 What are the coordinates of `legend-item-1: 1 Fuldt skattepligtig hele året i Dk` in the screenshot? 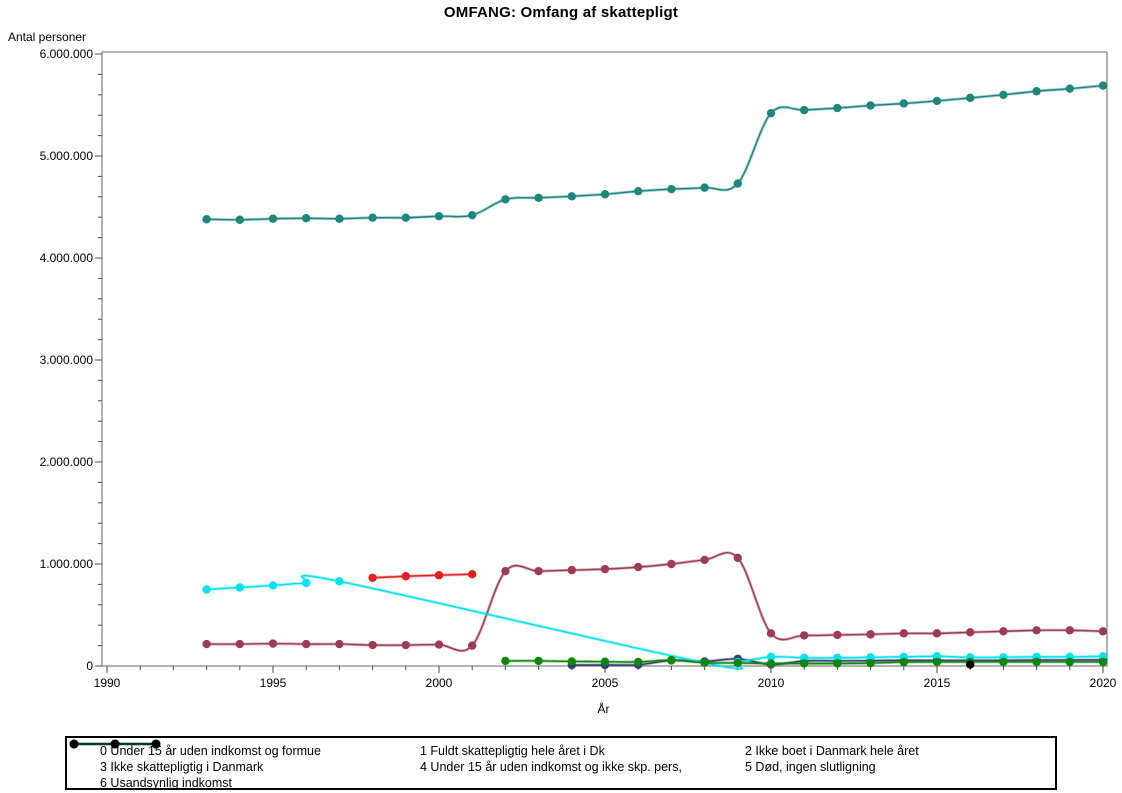 It's located at (407, 748).